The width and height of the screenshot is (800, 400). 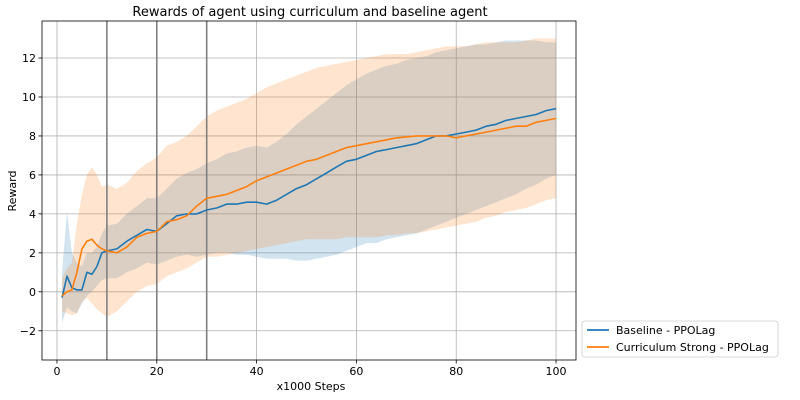 What do you see at coordinates (456, 371) in the screenshot?
I see `x-tick-label: 80` at bounding box center [456, 371].